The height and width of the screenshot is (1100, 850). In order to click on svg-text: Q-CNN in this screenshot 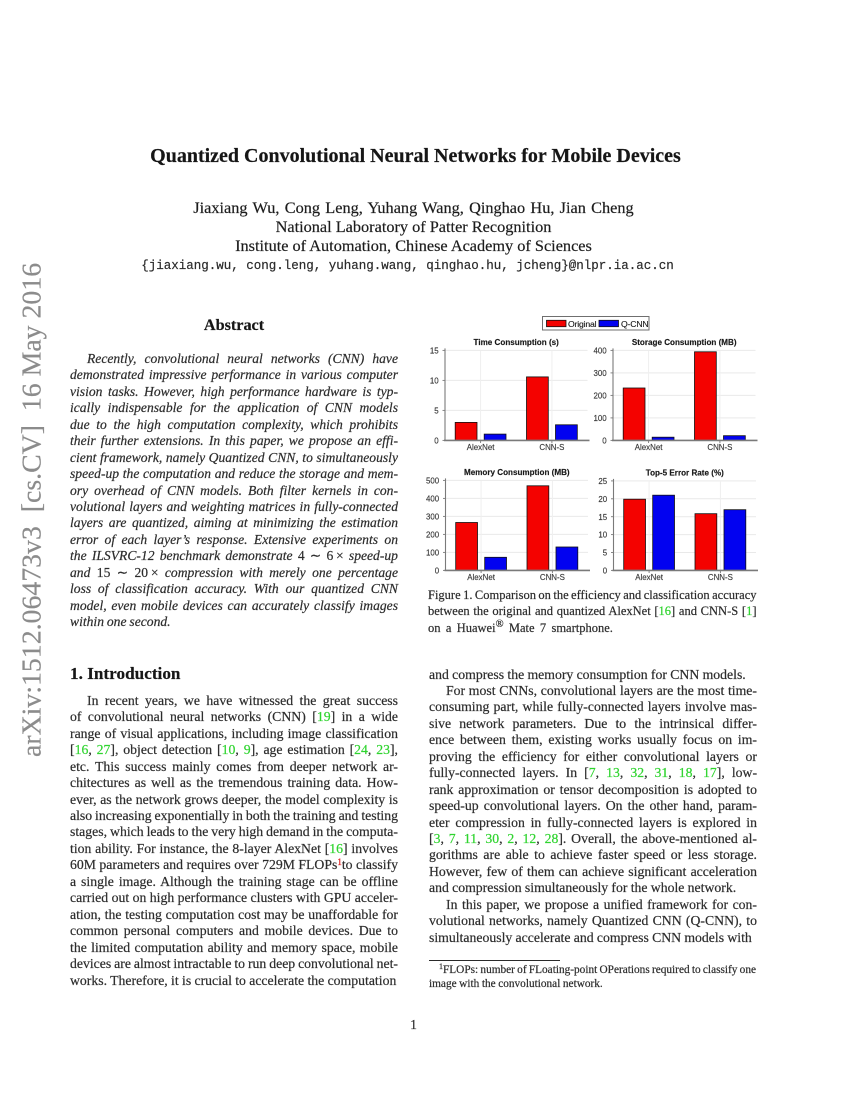, I will do `click(634, 324)`.